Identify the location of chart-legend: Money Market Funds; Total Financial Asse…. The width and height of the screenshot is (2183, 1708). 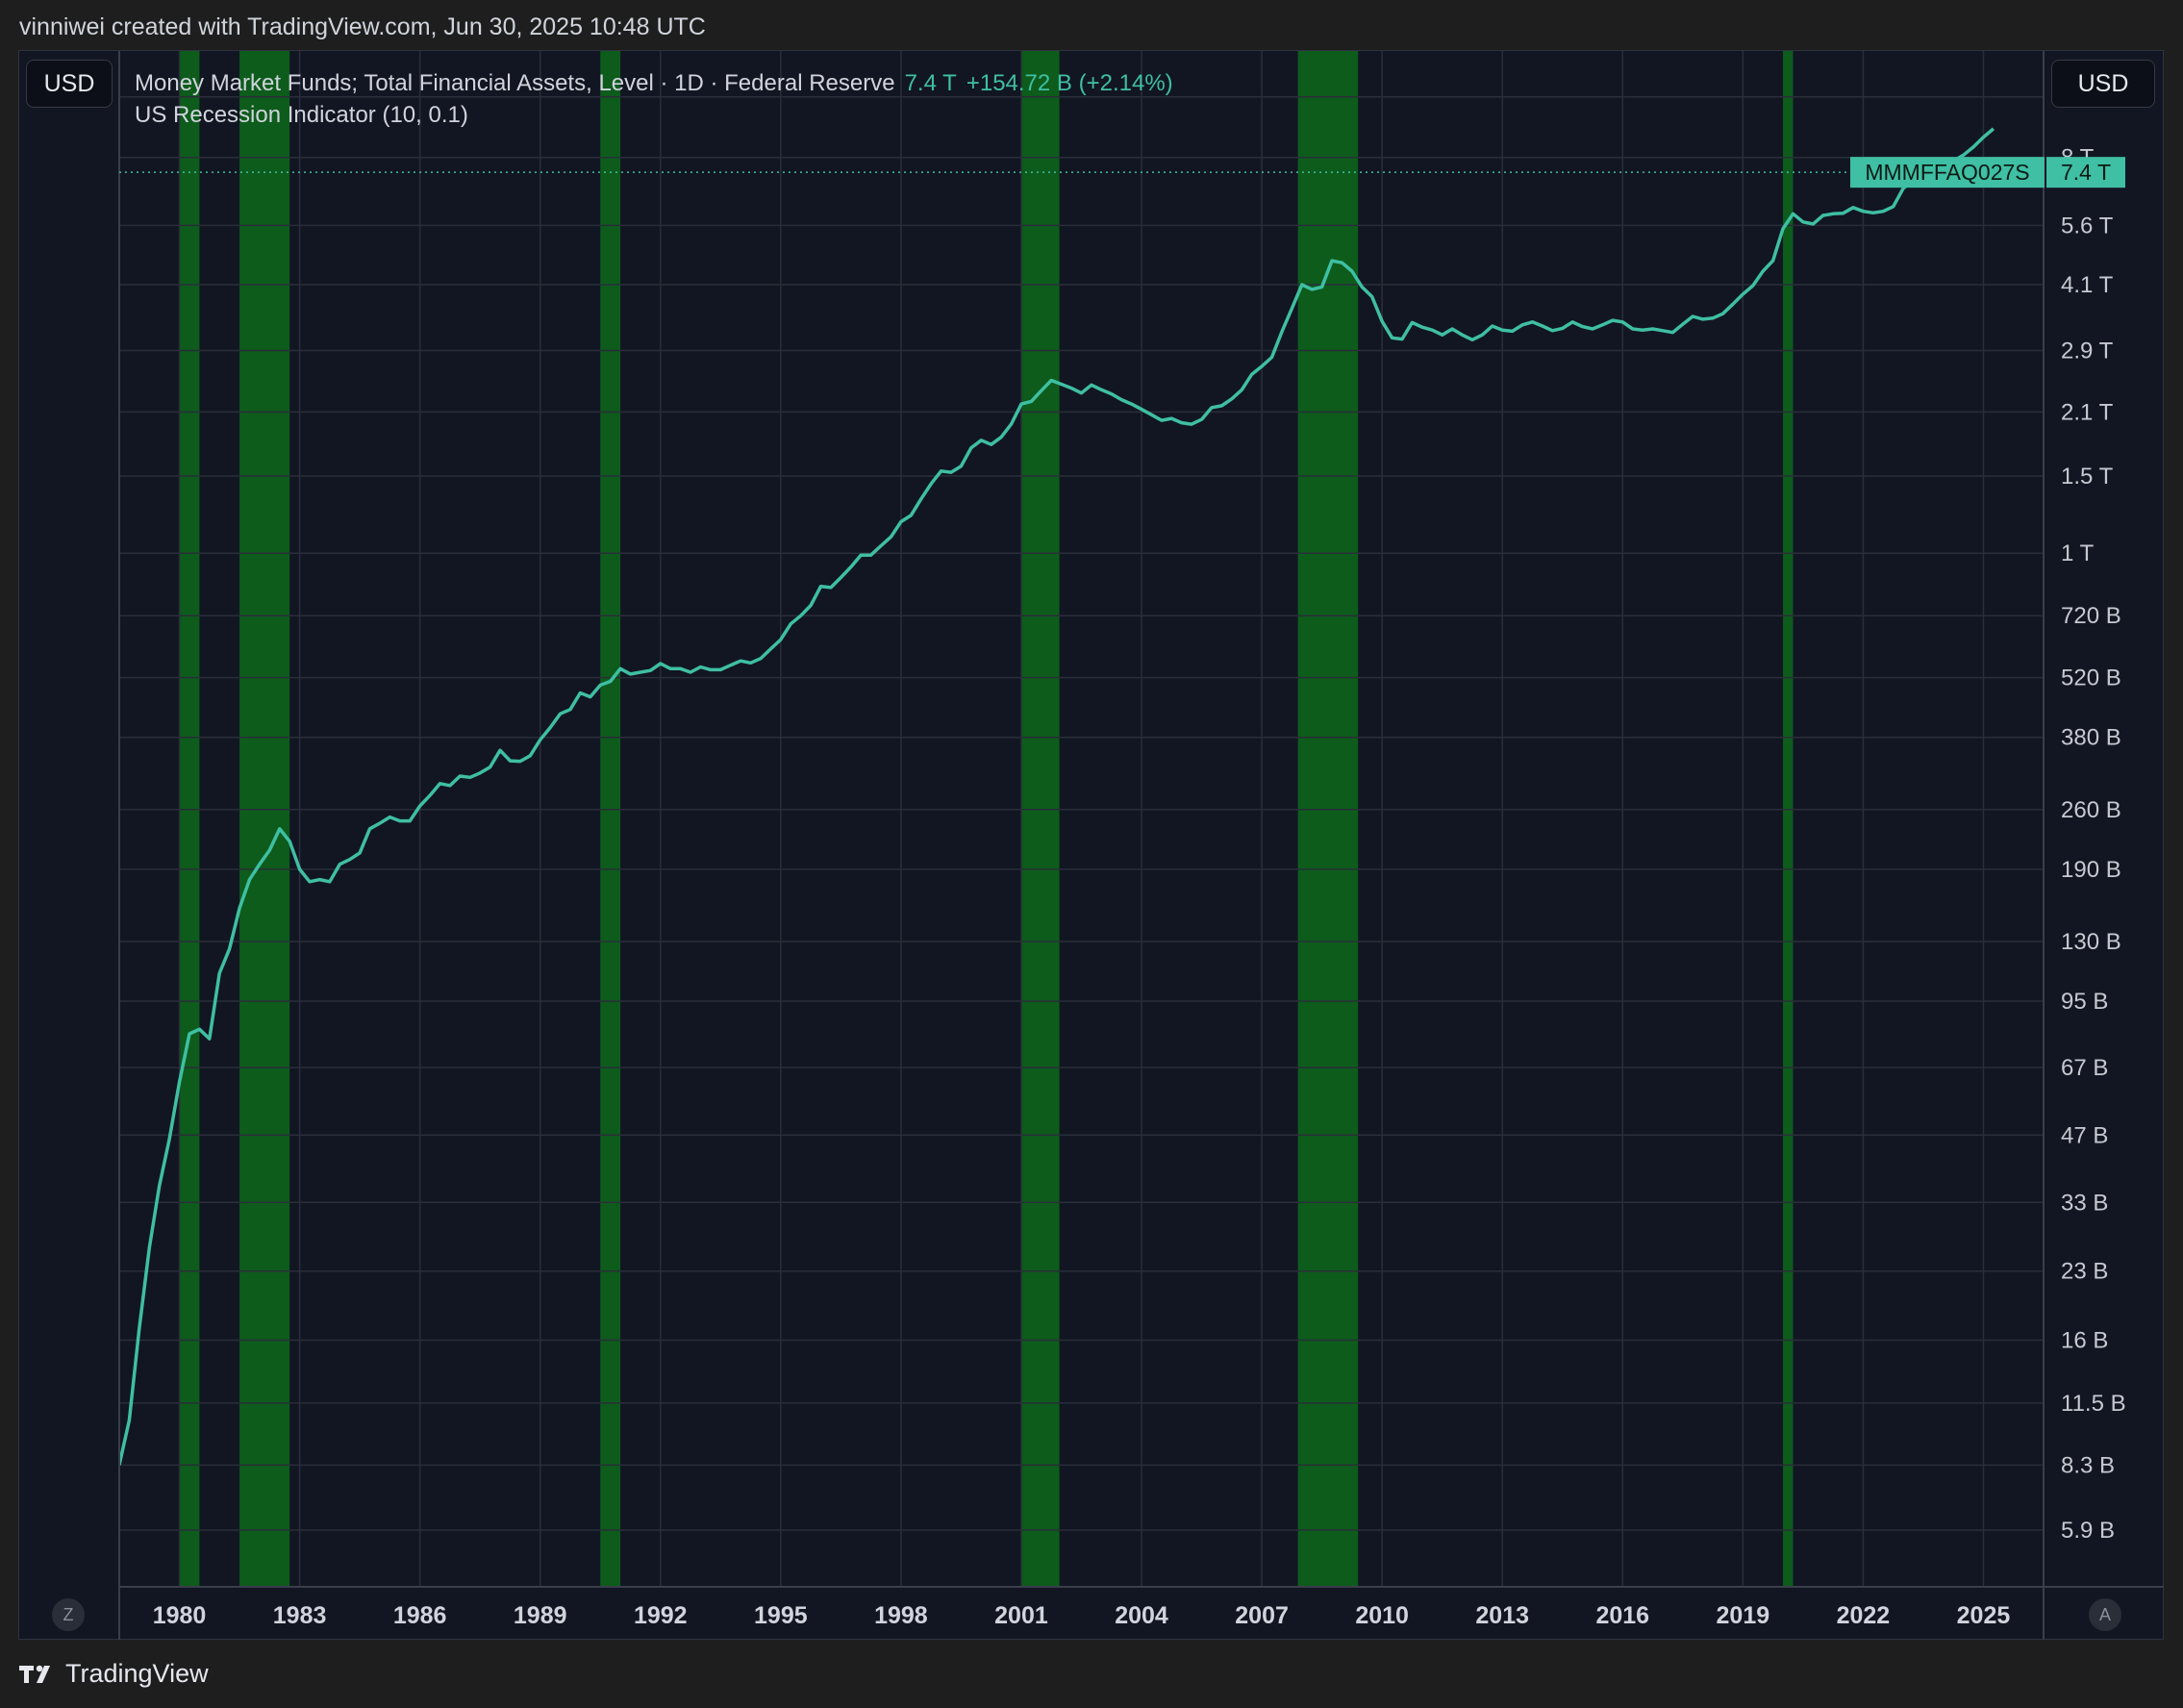
(654, 99).